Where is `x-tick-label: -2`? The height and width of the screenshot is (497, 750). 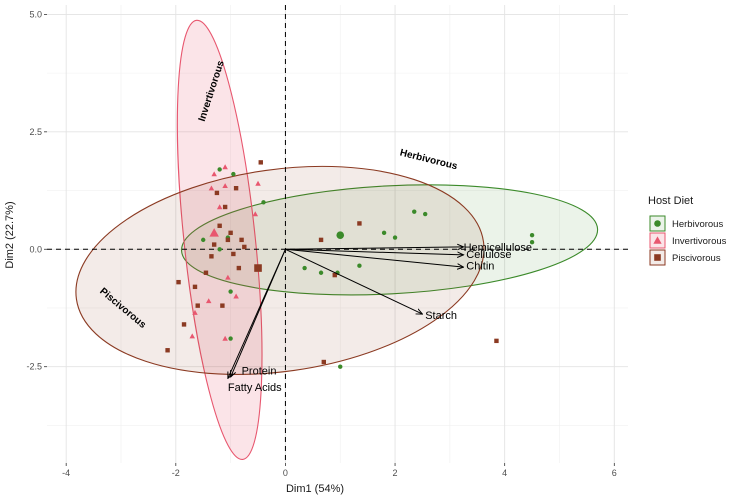 x-tick-label: -2 is located at coordinates (176, 473).